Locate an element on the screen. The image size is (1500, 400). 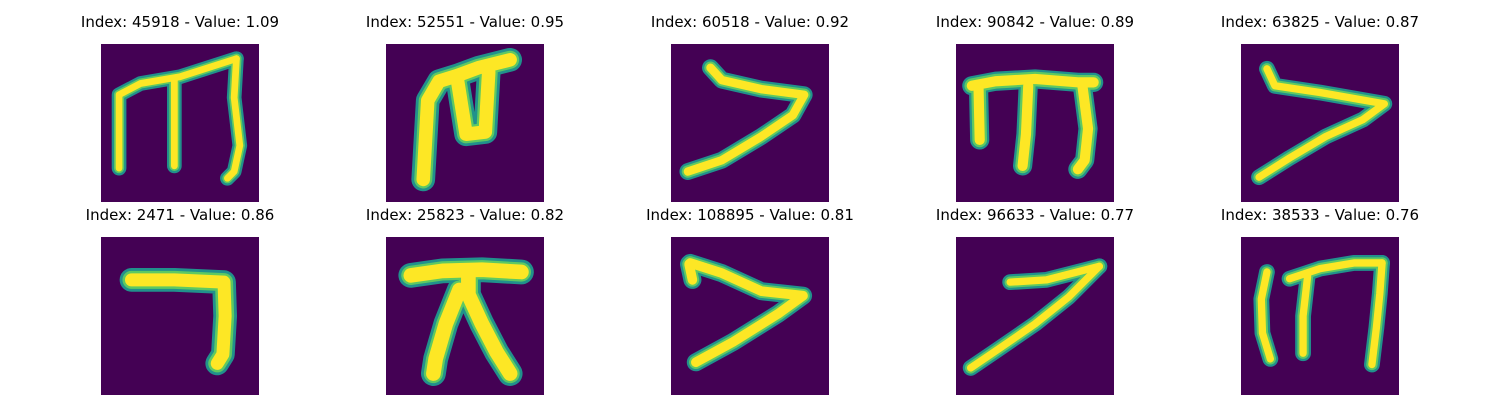
tile-5: Index: 63825 - Value: 0.87 is located at coordinates (1320, 106).